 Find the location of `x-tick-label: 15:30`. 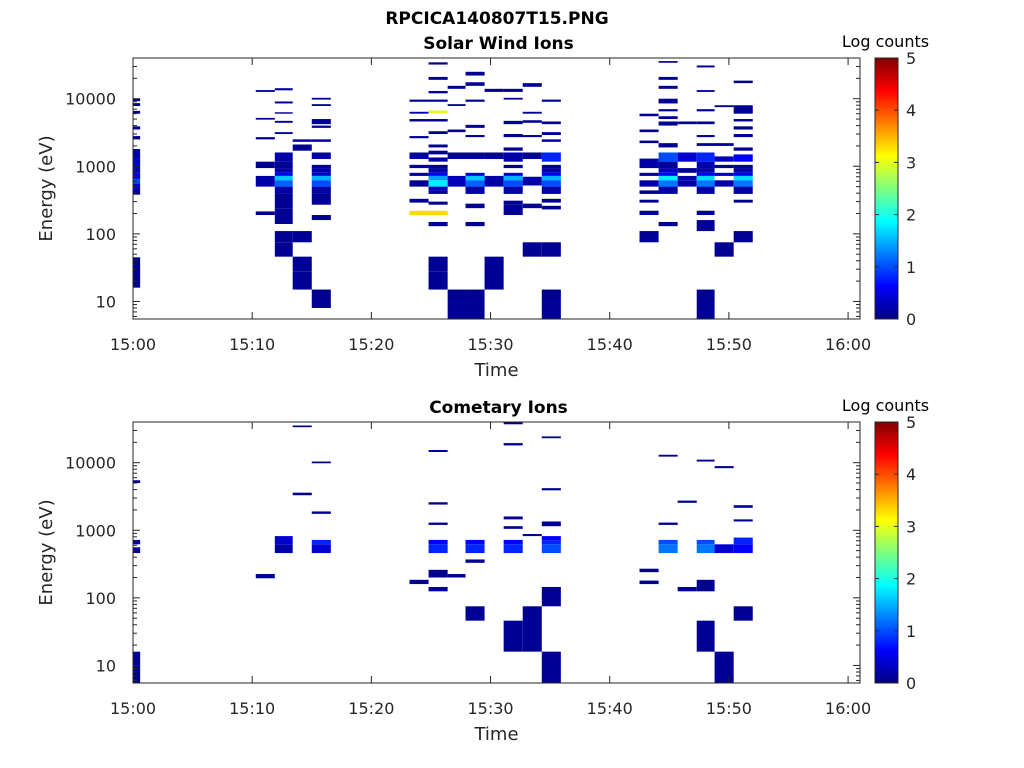

x-tick-label: 15:30 is located at coordinates (490, 708).